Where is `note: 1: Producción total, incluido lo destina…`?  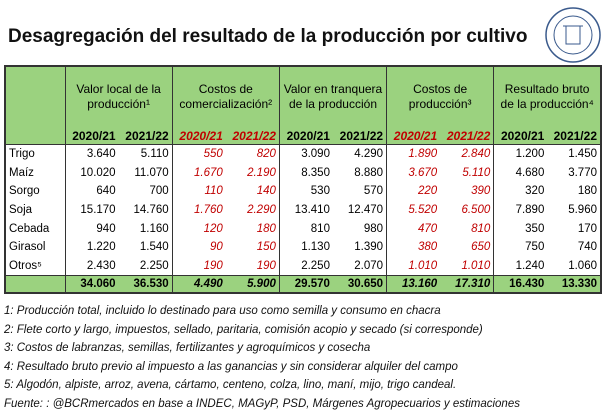 note: 1: Producción total, incluido lo destina… is located at coordinates (222, 311).